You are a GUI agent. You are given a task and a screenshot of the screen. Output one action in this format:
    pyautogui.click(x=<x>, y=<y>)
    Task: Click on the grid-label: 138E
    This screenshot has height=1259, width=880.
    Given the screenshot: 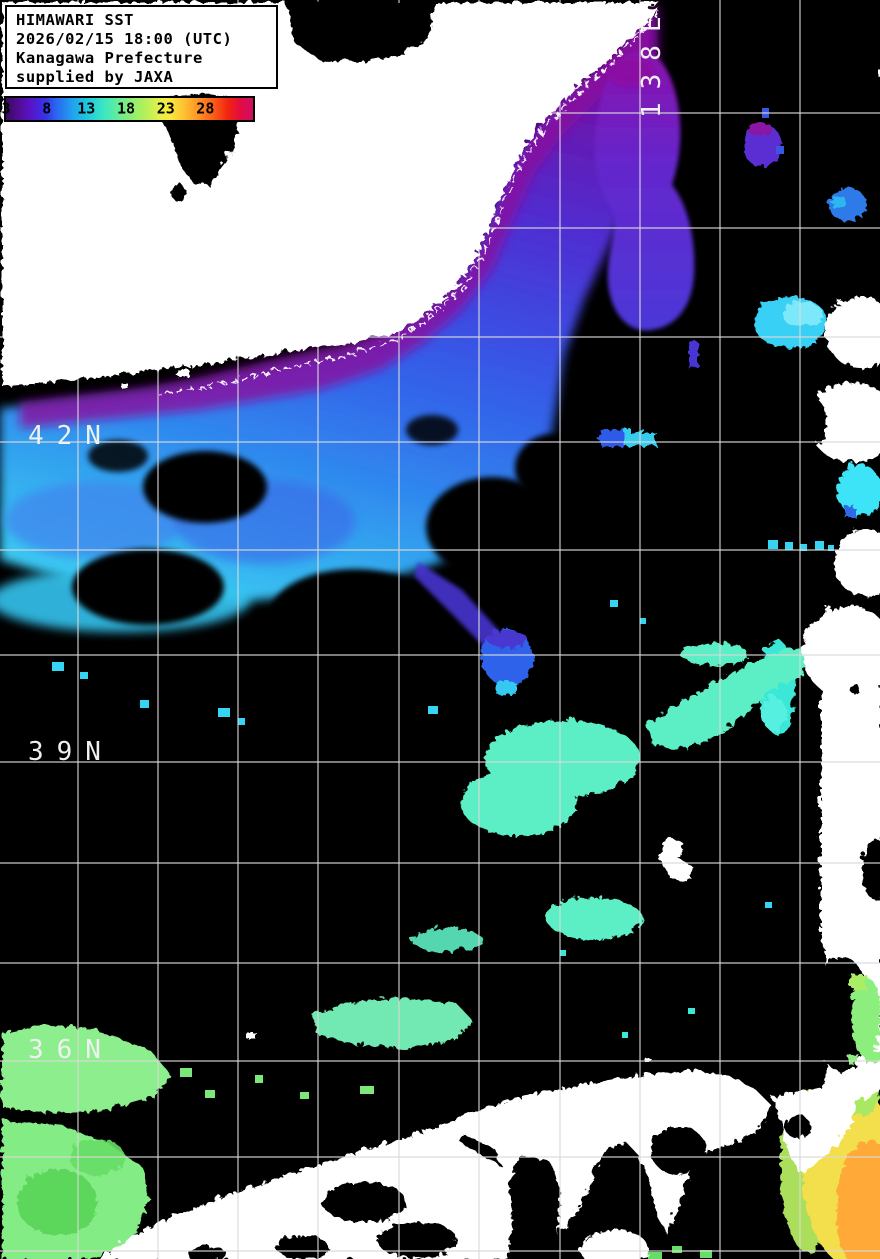 What is the action you would take?
    pyautogui.click(x=652, y=60)
    